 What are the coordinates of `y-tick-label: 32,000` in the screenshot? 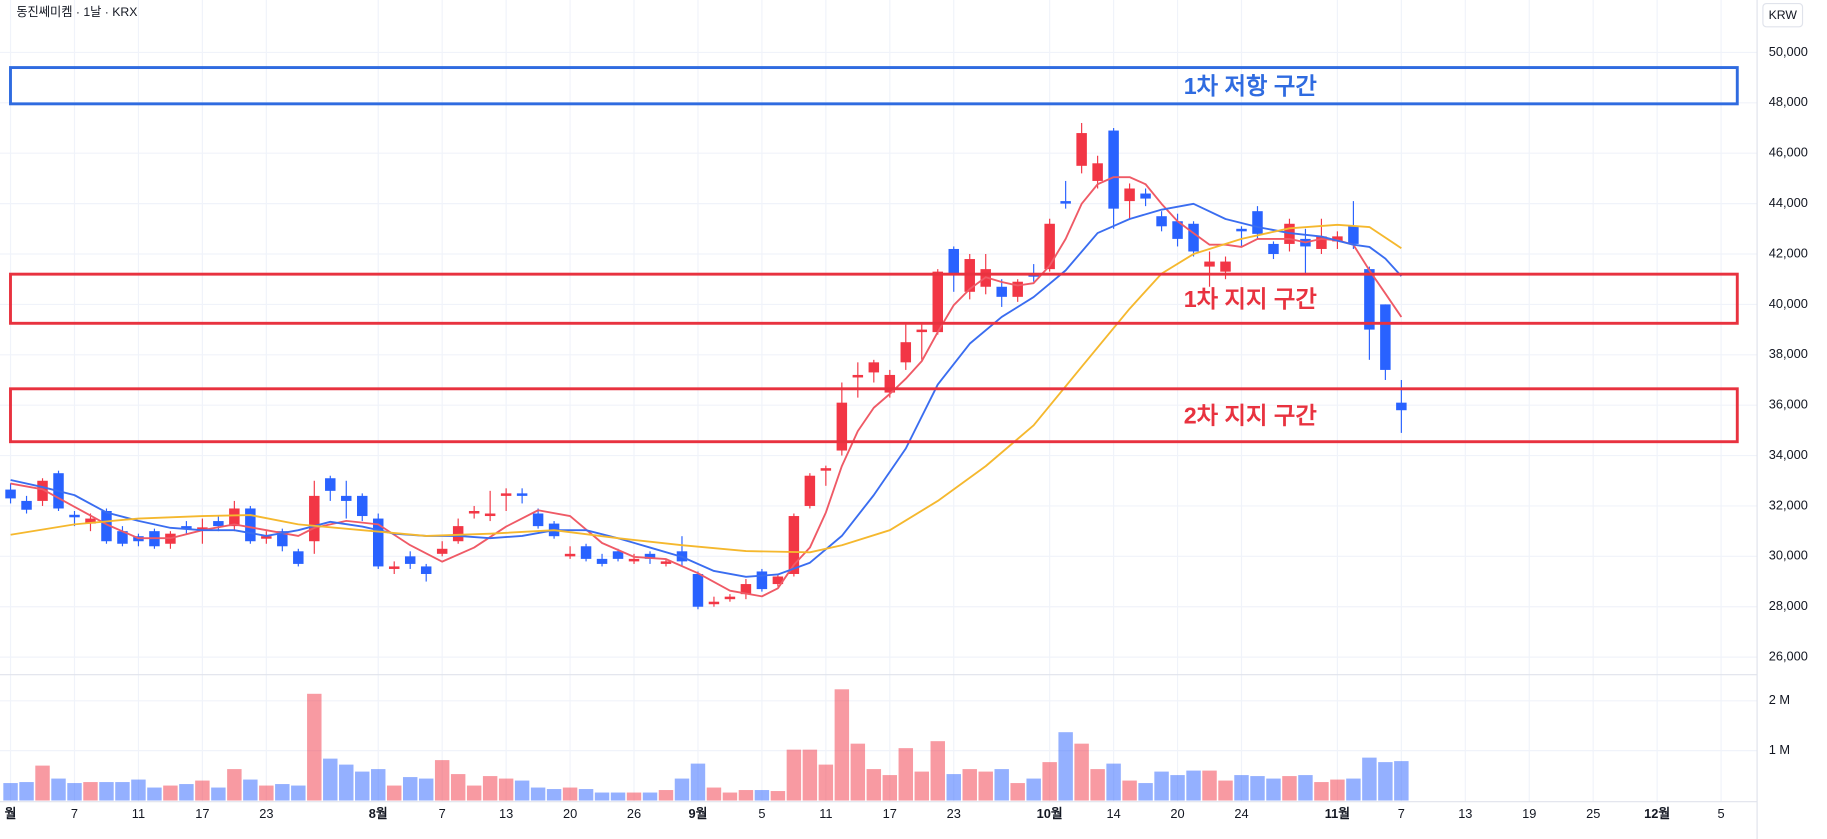 It's located at (1788, 504).